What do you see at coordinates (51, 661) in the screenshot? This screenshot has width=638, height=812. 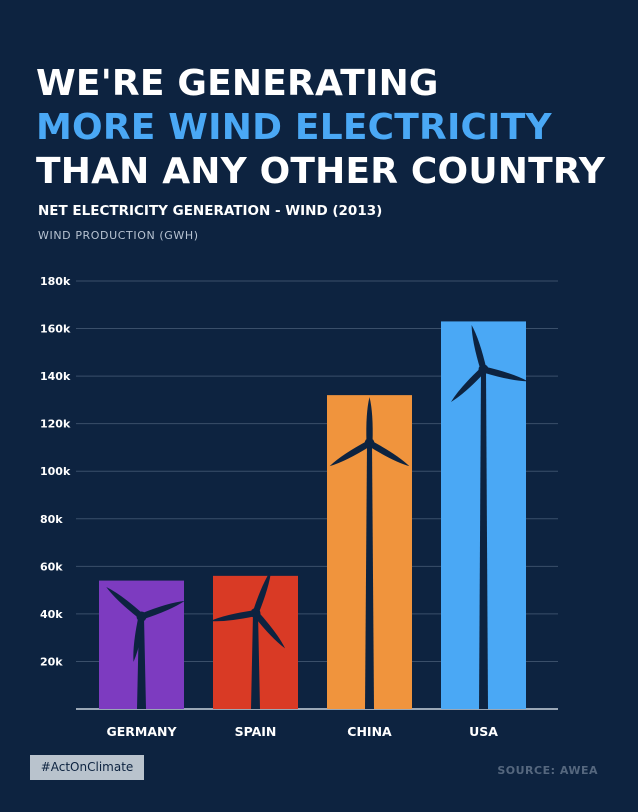 I see `y-tick-label: 20k` at bounding box center [51, 661].